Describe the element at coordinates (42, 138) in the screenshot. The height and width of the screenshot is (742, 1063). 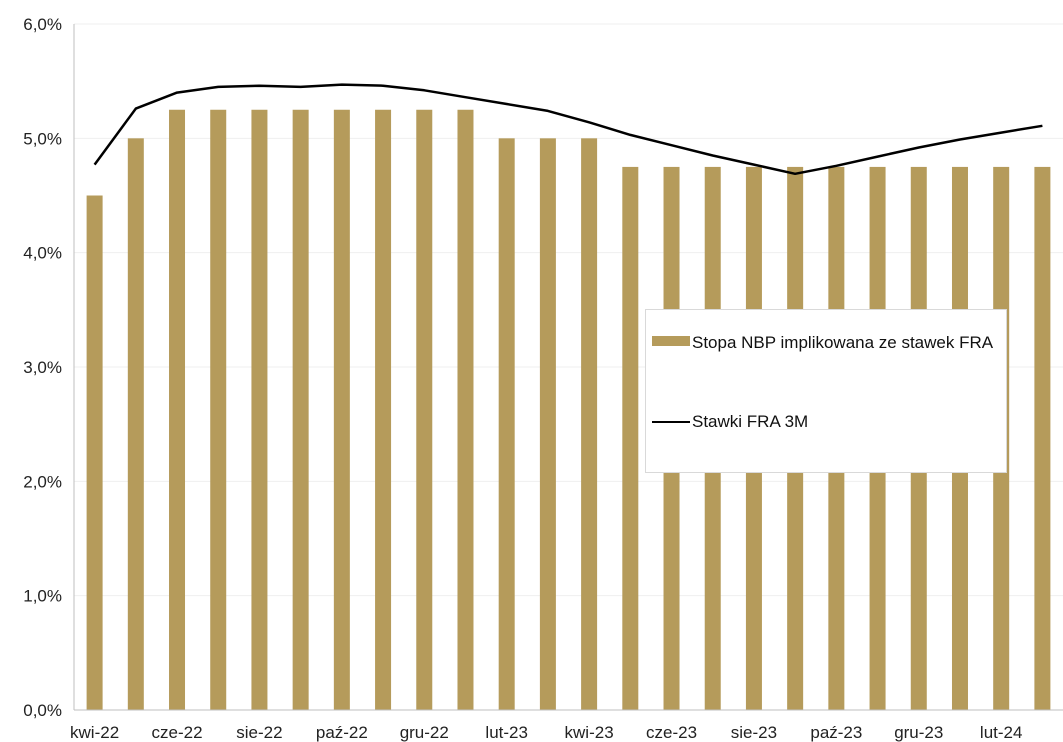
I see `y-tick-label: 5,0%` at that location.